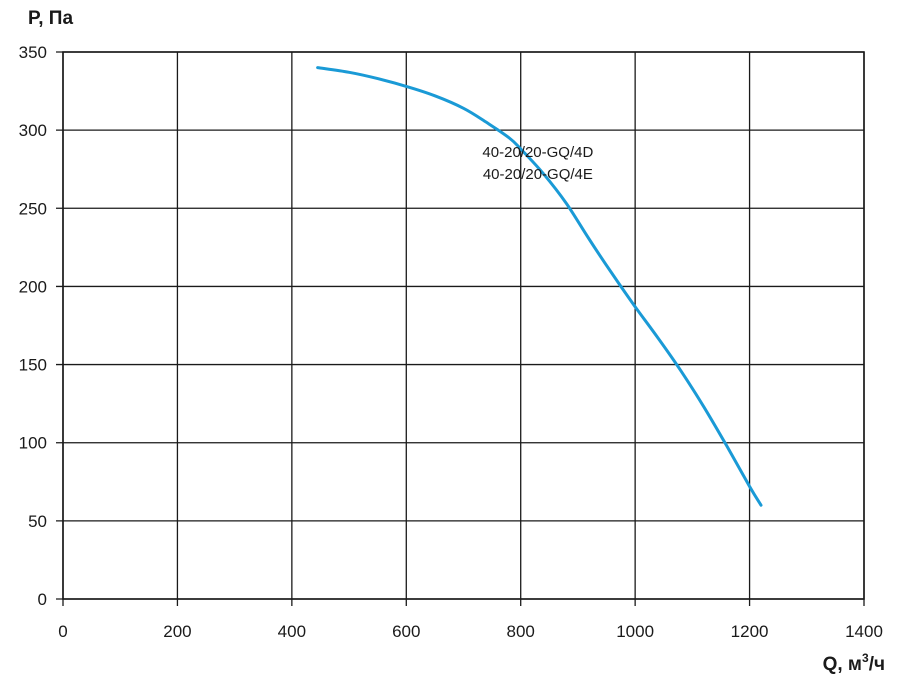  I want to click on annotations: 40-20/20-GQ/4D 40-20/20-GQ/4E, so click(537, 163).